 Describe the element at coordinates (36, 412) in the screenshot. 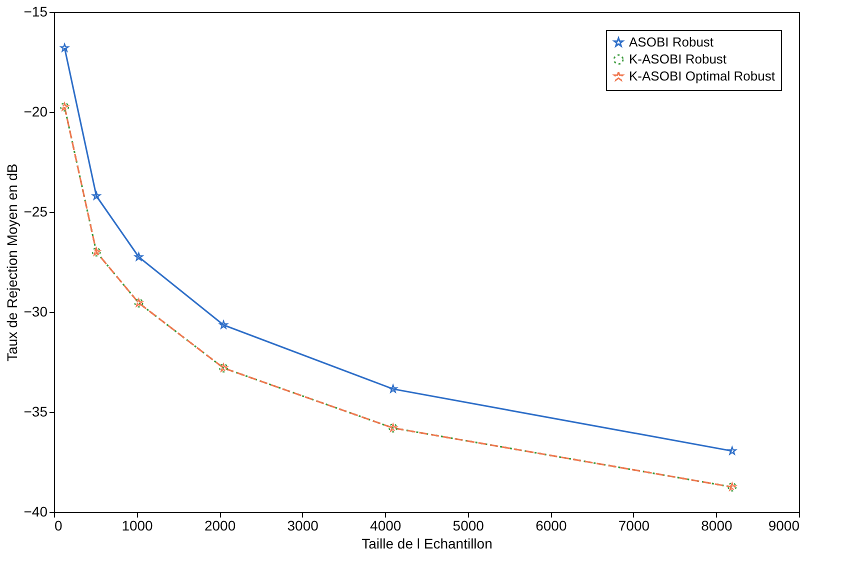

I see `y-tick-label: −35` at that location.